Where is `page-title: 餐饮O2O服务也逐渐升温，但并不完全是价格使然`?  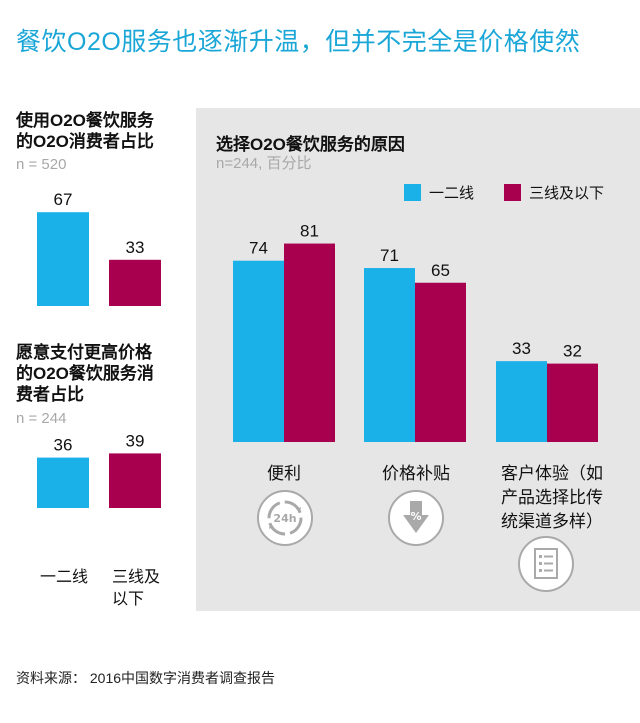
page-title: 餐饮O2O服务也逐渐升温，但并不完全是价格使然 is located at coordinates (298, 42).